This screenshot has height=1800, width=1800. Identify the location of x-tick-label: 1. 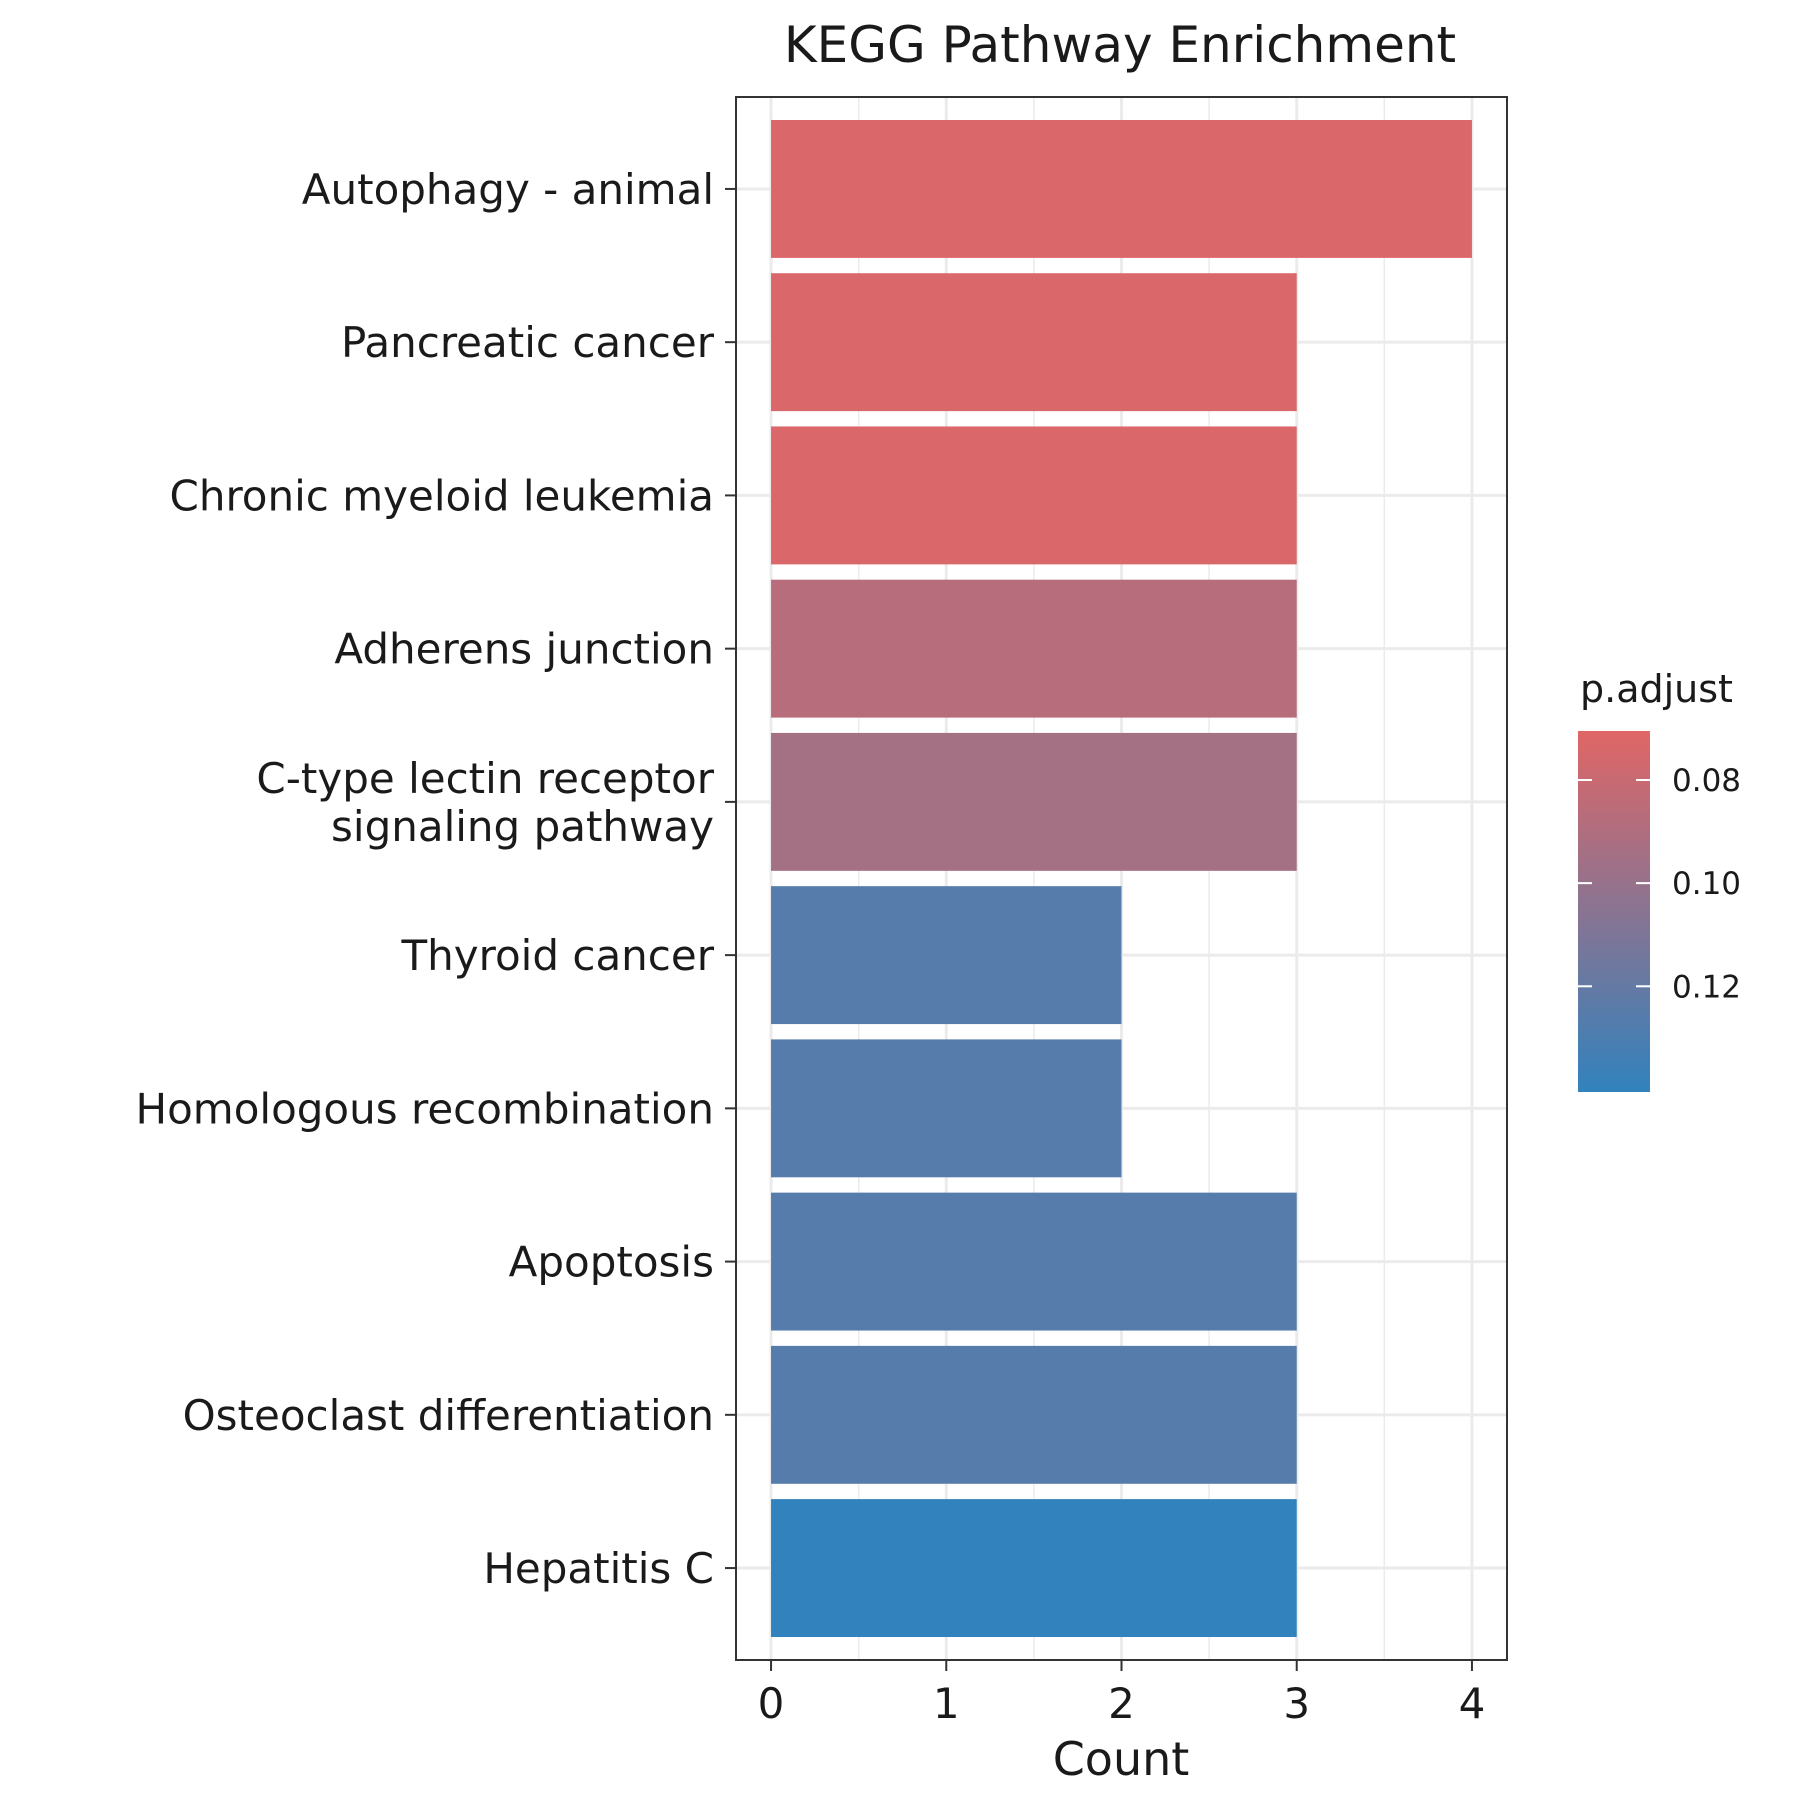
(946, 1703).